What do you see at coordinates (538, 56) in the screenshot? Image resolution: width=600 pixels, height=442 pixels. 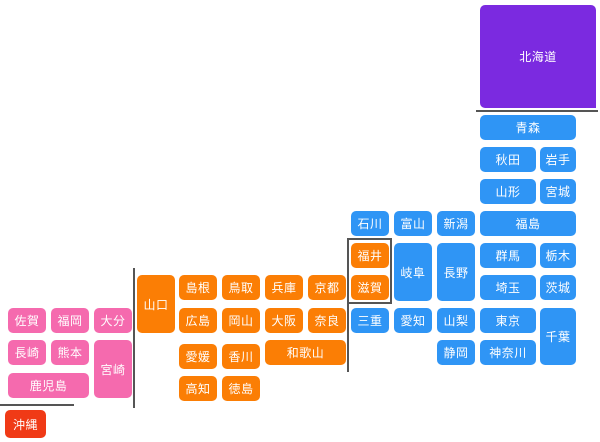 I see `prefecture-hokkaido: 北海道` at bounding box center [538, 56].